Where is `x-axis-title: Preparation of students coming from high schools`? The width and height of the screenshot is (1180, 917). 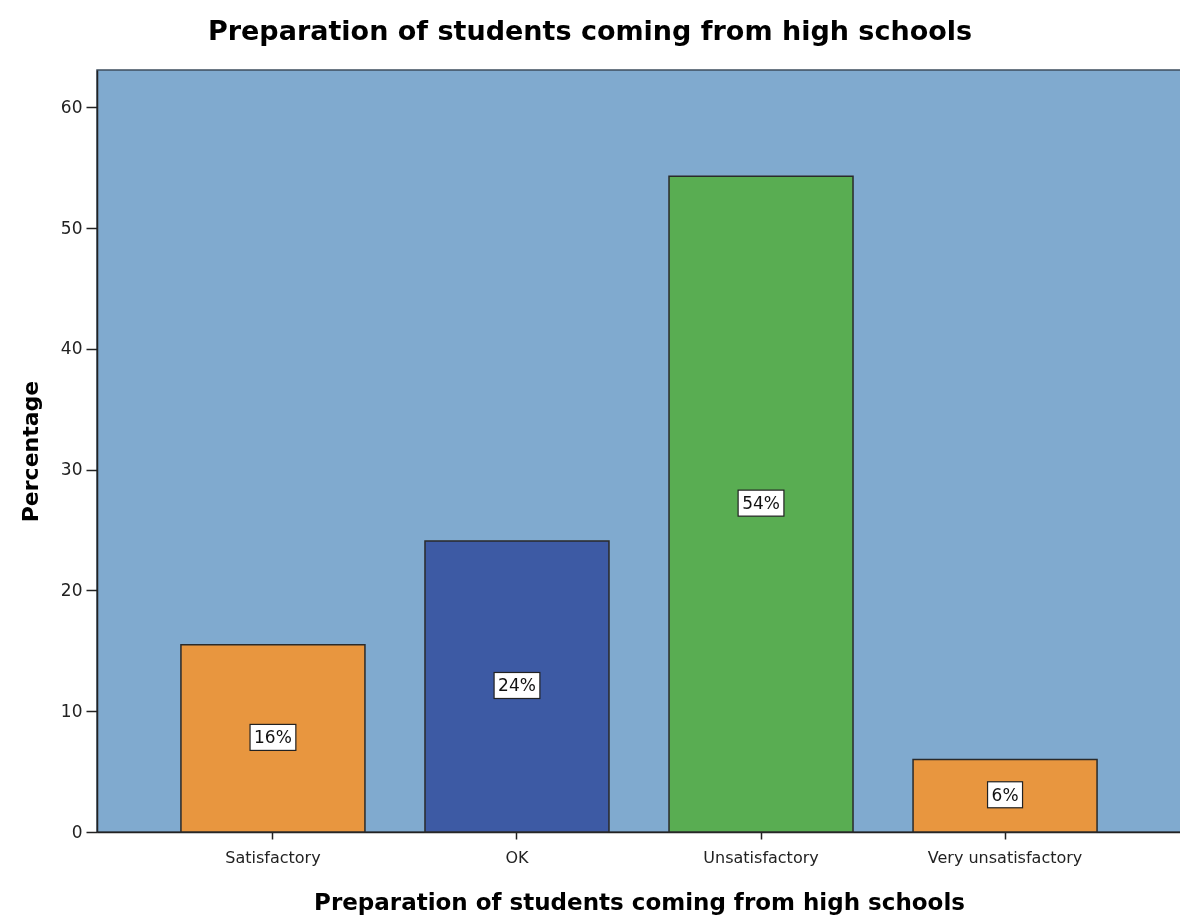
x-axis-title: Preparation of students coming from high schools is located at coordinates (639, 901).